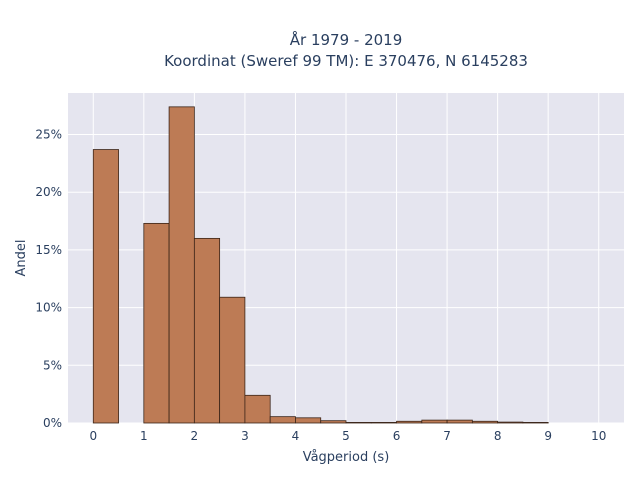  I want to click on x-tick-label: 1, so click(144, 436).